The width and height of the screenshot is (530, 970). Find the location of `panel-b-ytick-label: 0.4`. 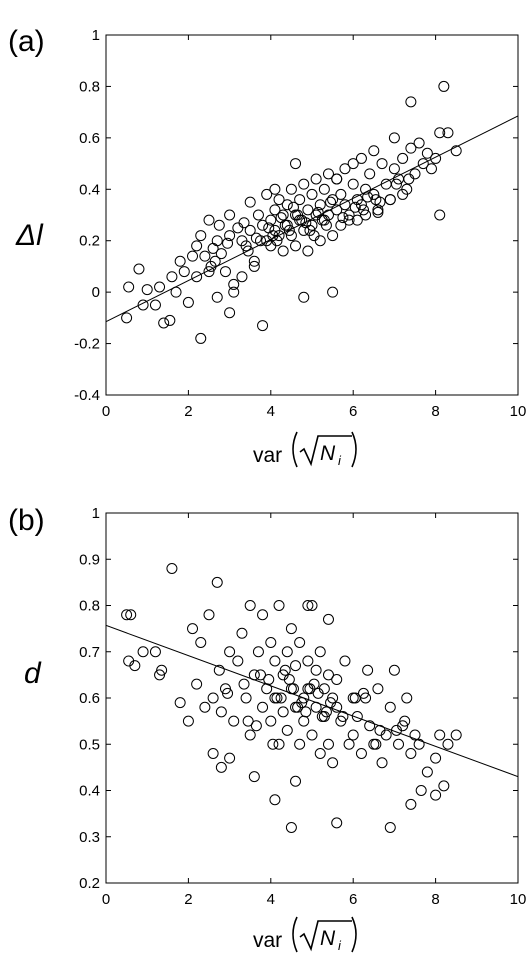

panel-b-ytick-label: 0.4 is located at coordinates (89, 791).